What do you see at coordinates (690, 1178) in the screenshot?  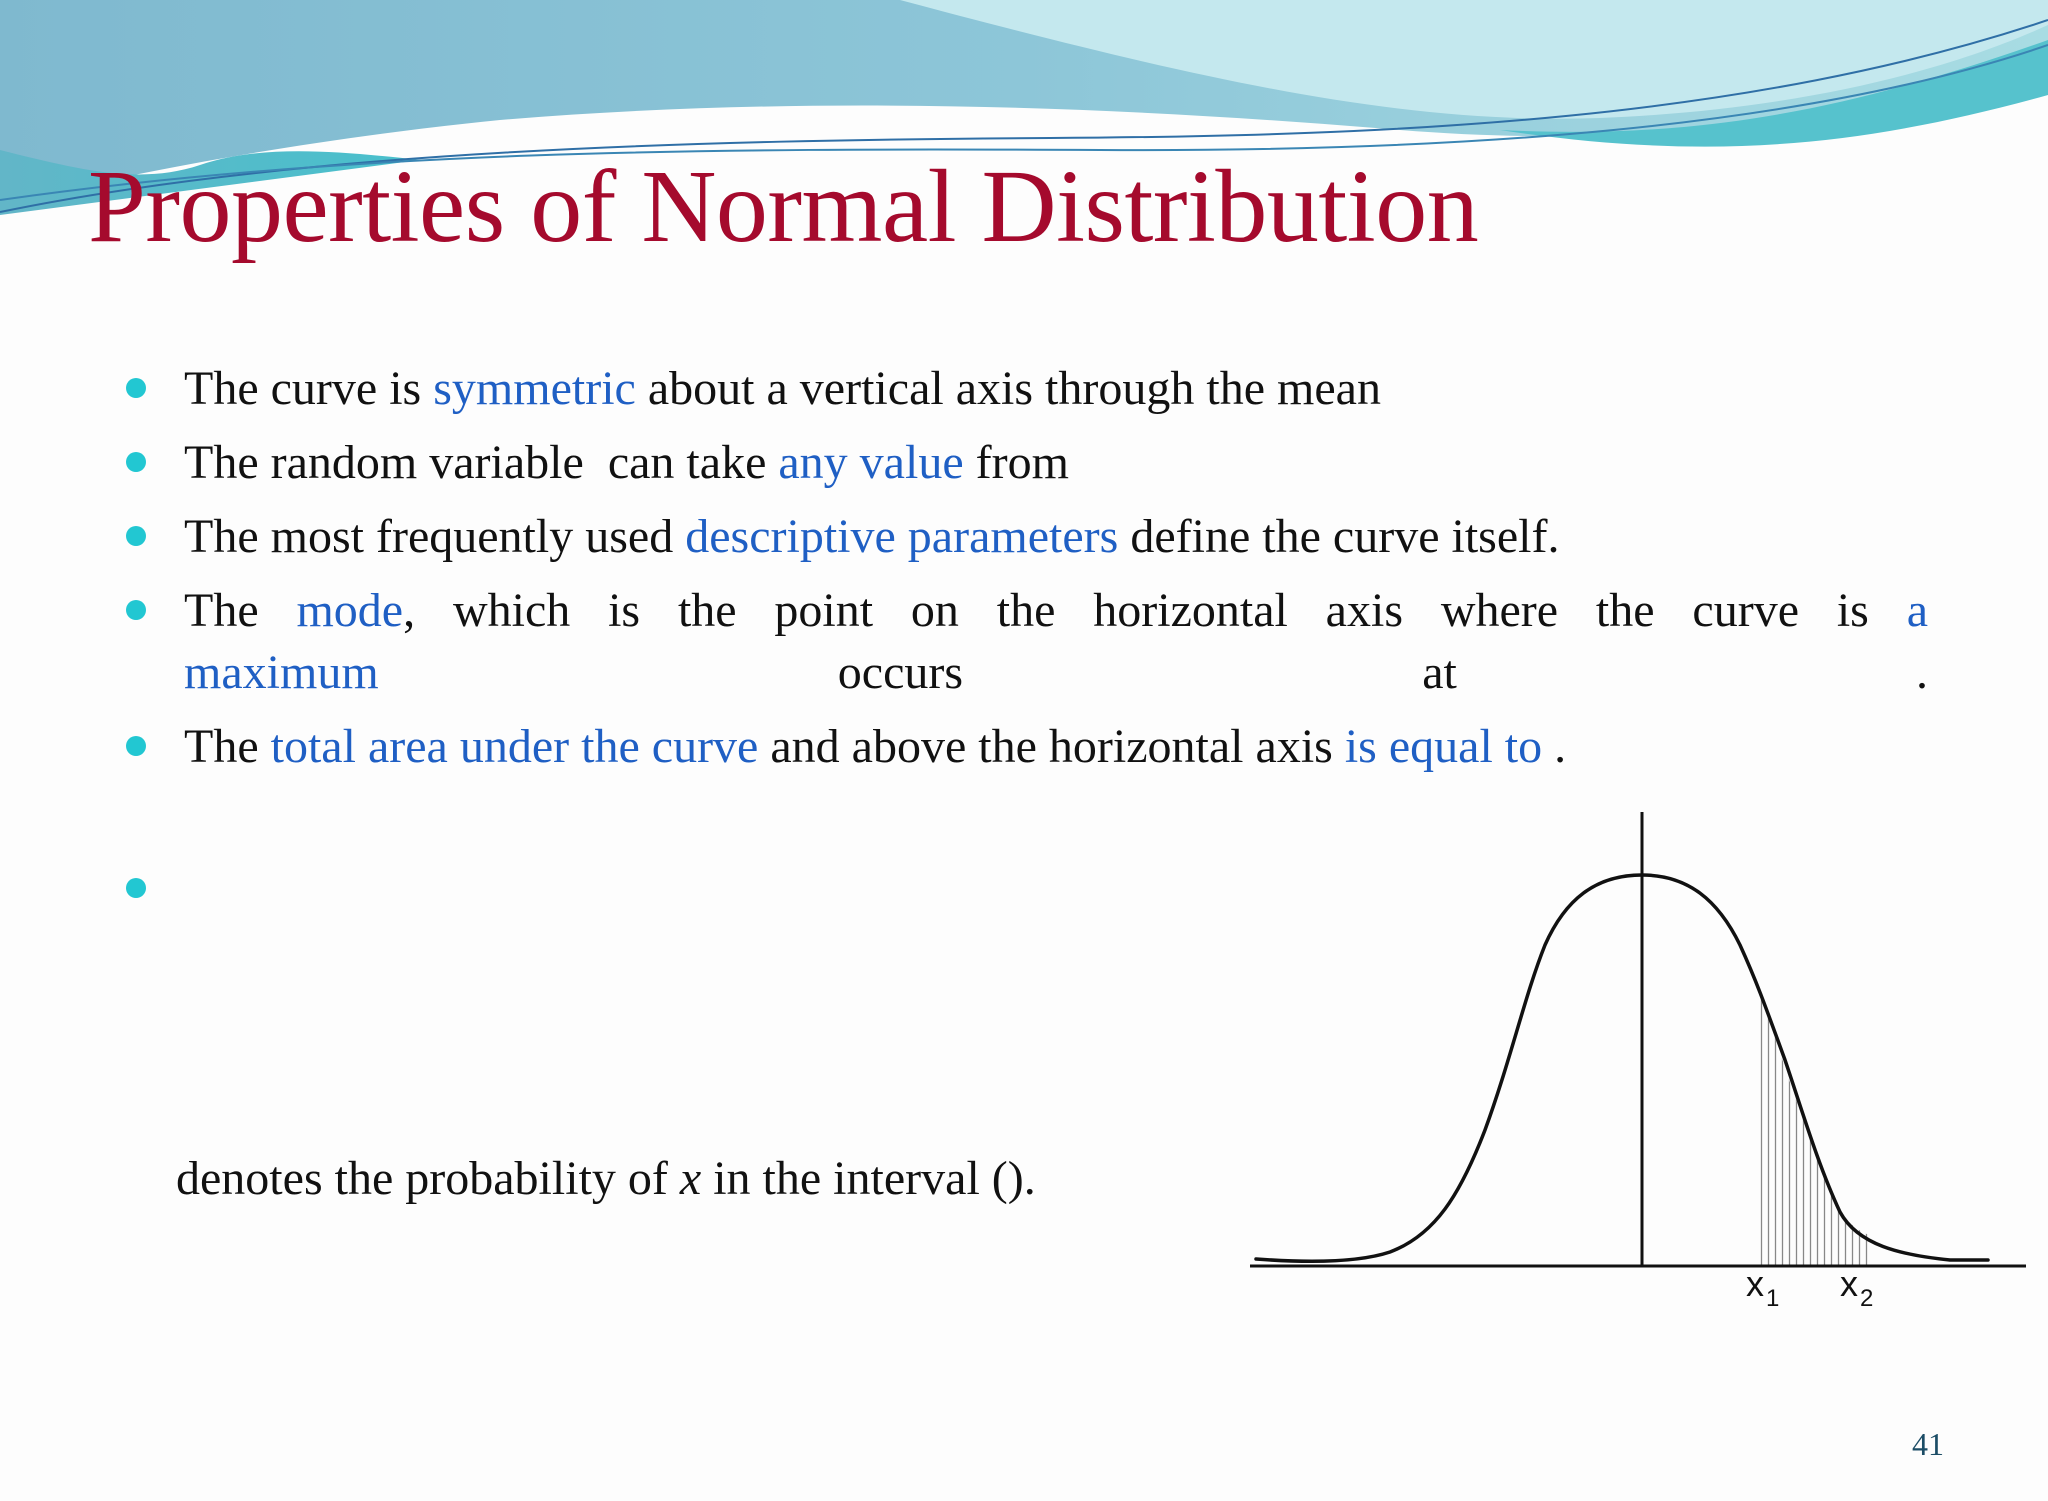 I see `probability-variable: x` at bounding box center [690, 1178].